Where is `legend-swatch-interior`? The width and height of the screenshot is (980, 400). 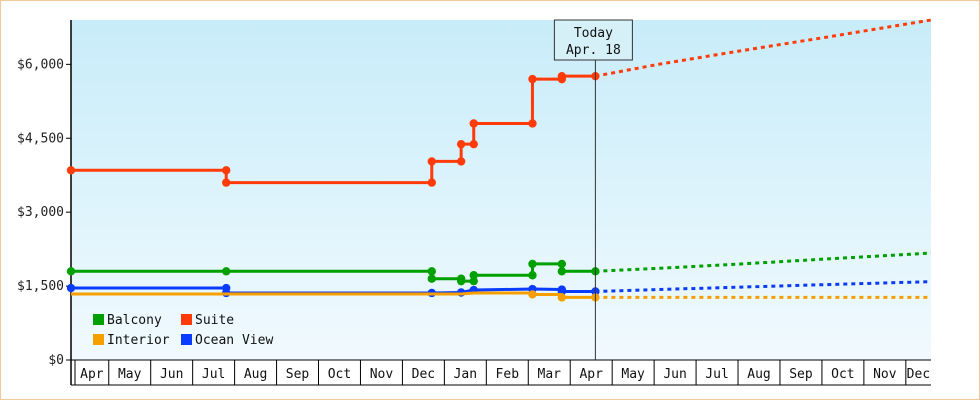
legend-swatch-interior is located at coordinates (98, 339).